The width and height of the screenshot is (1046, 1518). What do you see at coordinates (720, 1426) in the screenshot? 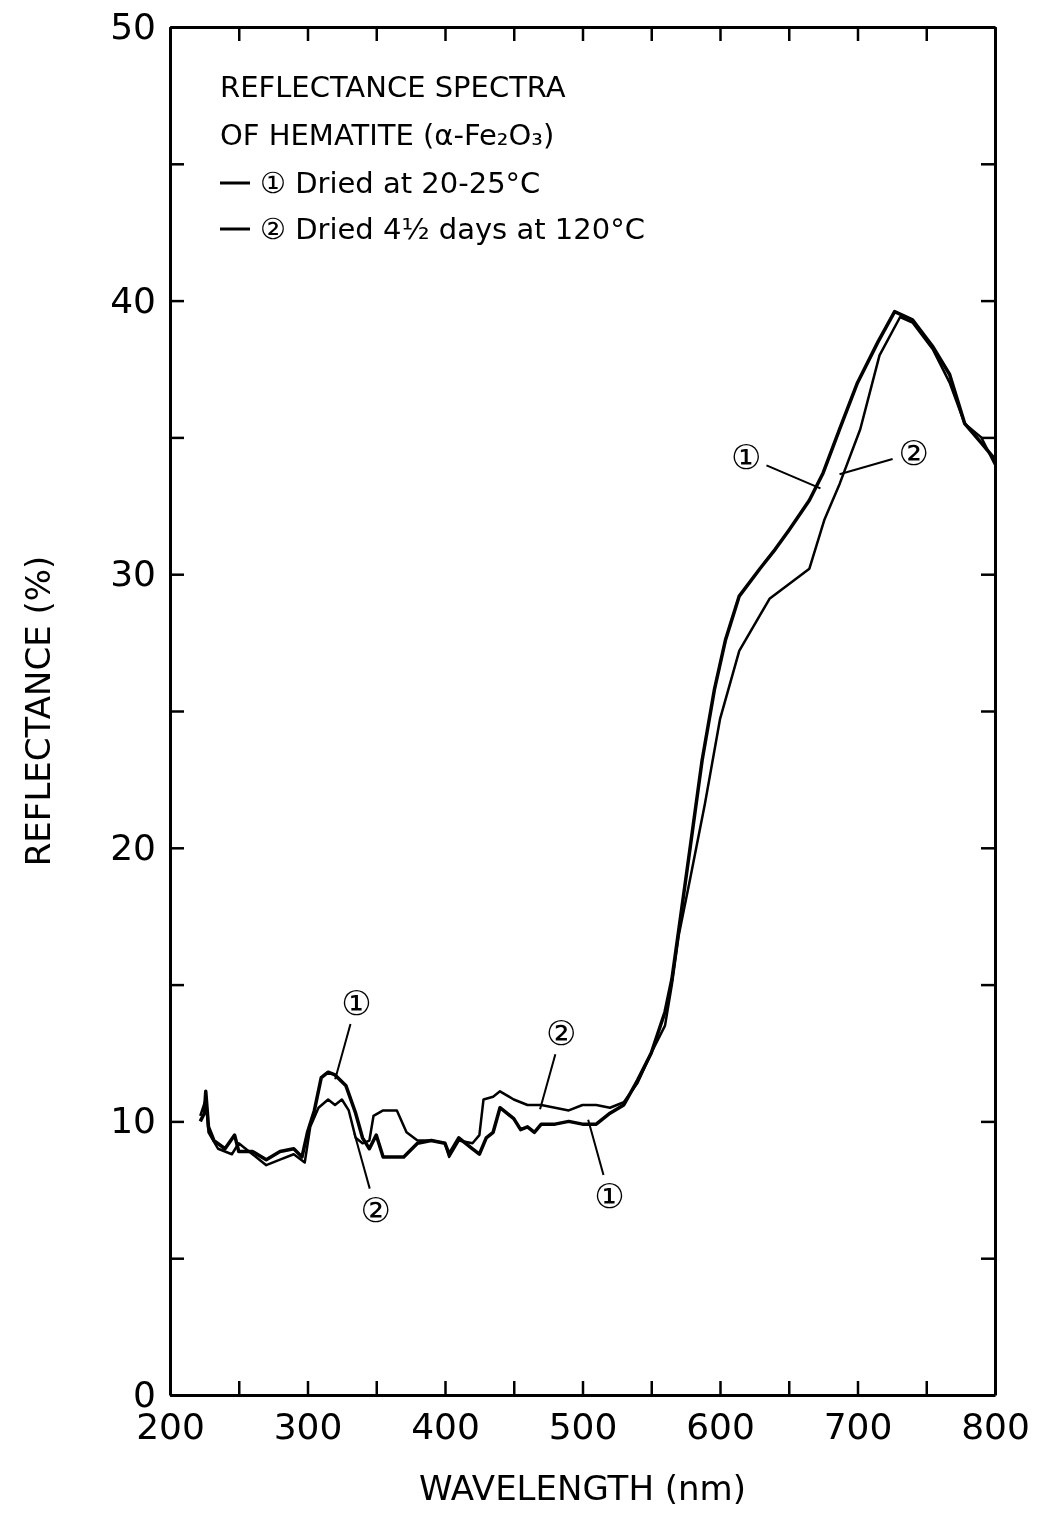
I see `x-tick-label: 600` at bounding box center [720, 1426].